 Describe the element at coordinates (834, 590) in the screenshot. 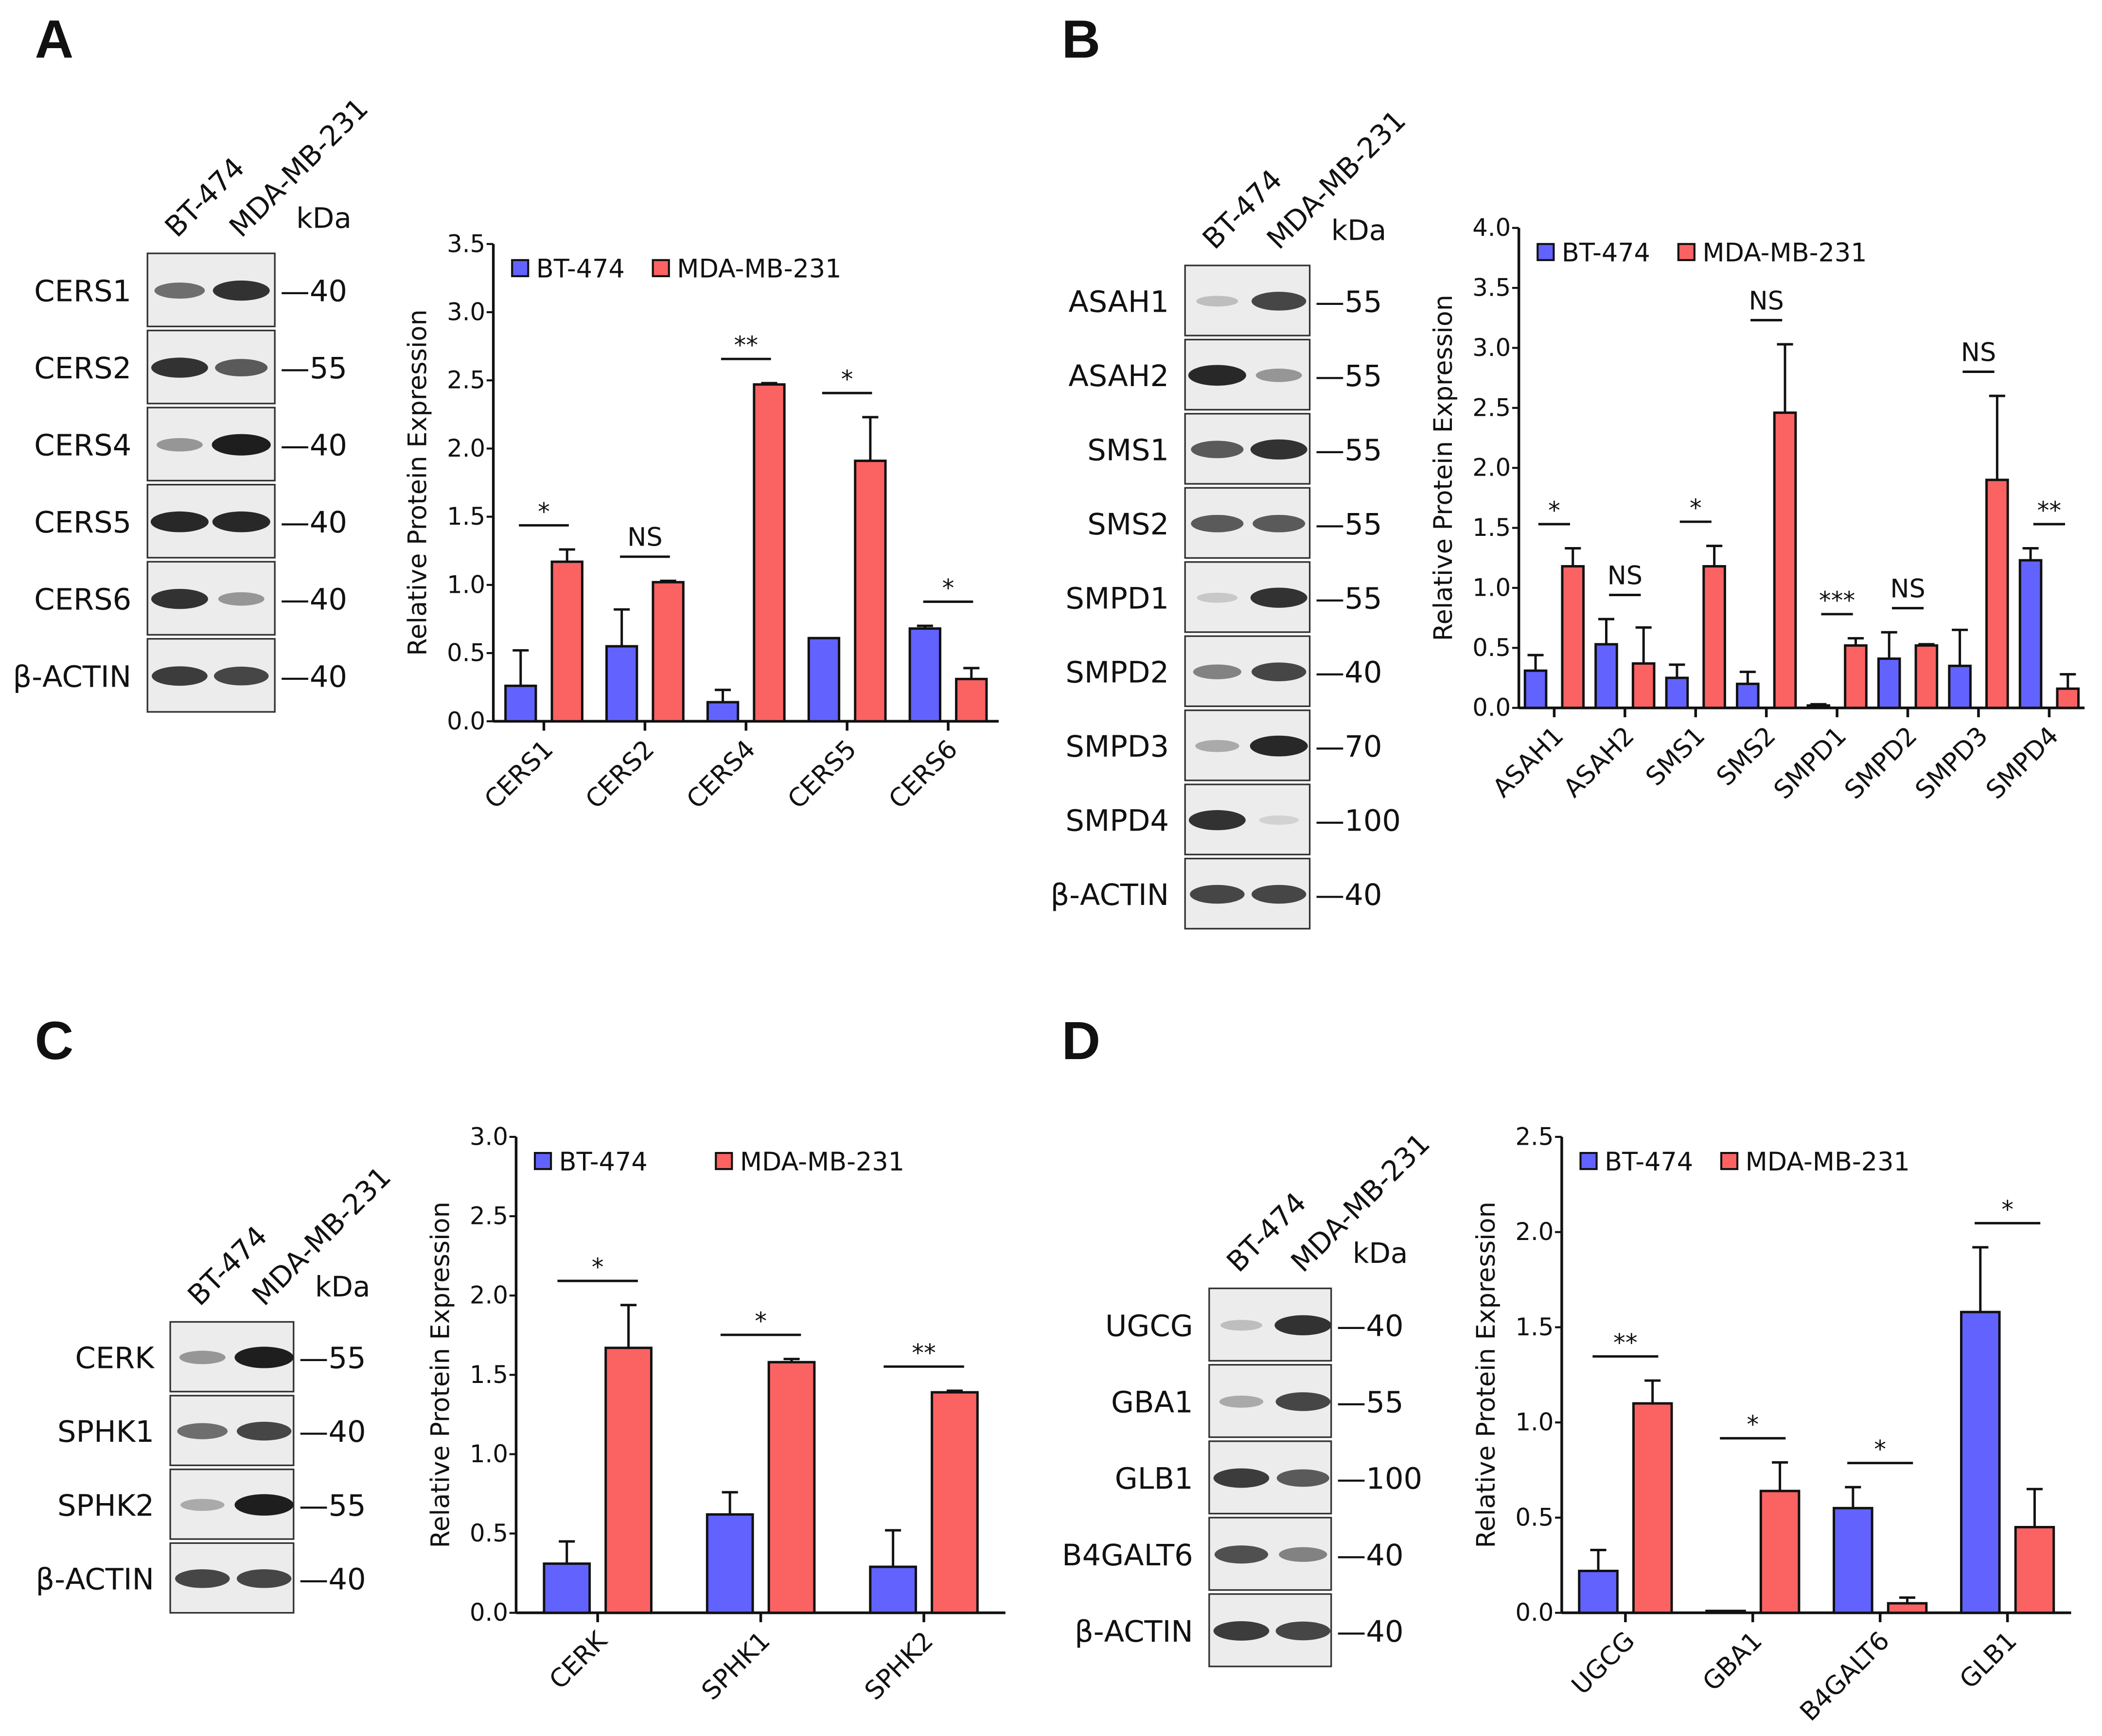

I see `bar-group: CERS5 *` at that location.